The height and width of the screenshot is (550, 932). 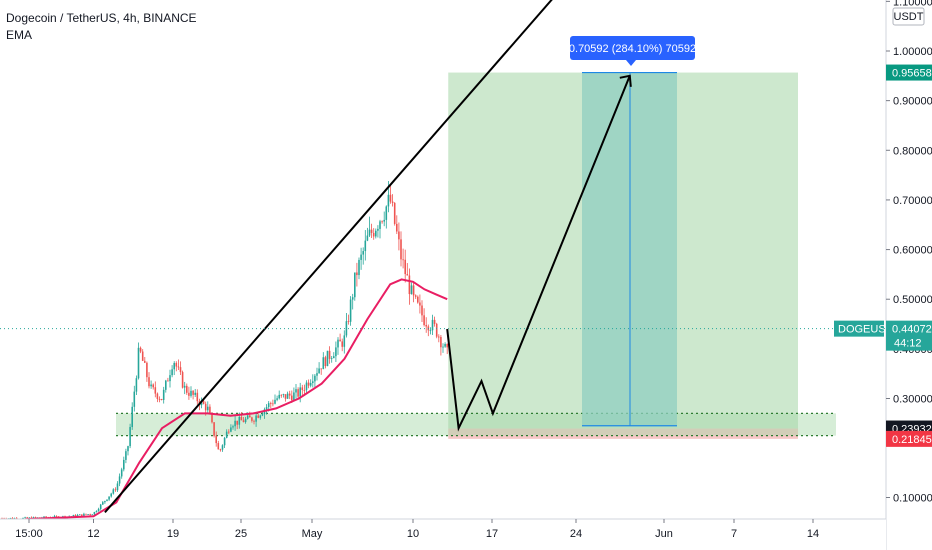 I want to click on support-zone, so click(x=476, y=424).